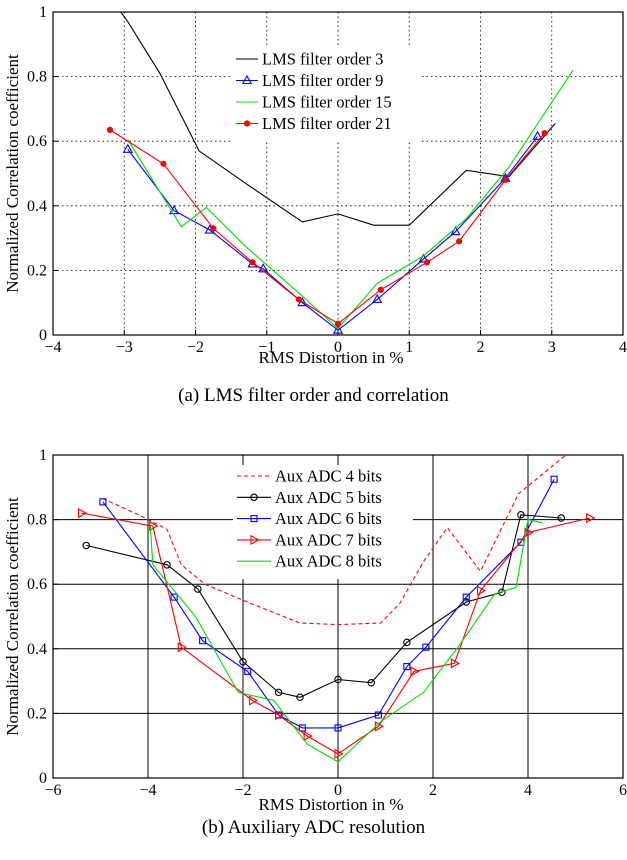 The height and width of the screenshot is (860, 627). Describe the element at coordinates (12, 173) in the screenshot. I see `y-axis-label: Normalized Correlation coefficient` at that location.